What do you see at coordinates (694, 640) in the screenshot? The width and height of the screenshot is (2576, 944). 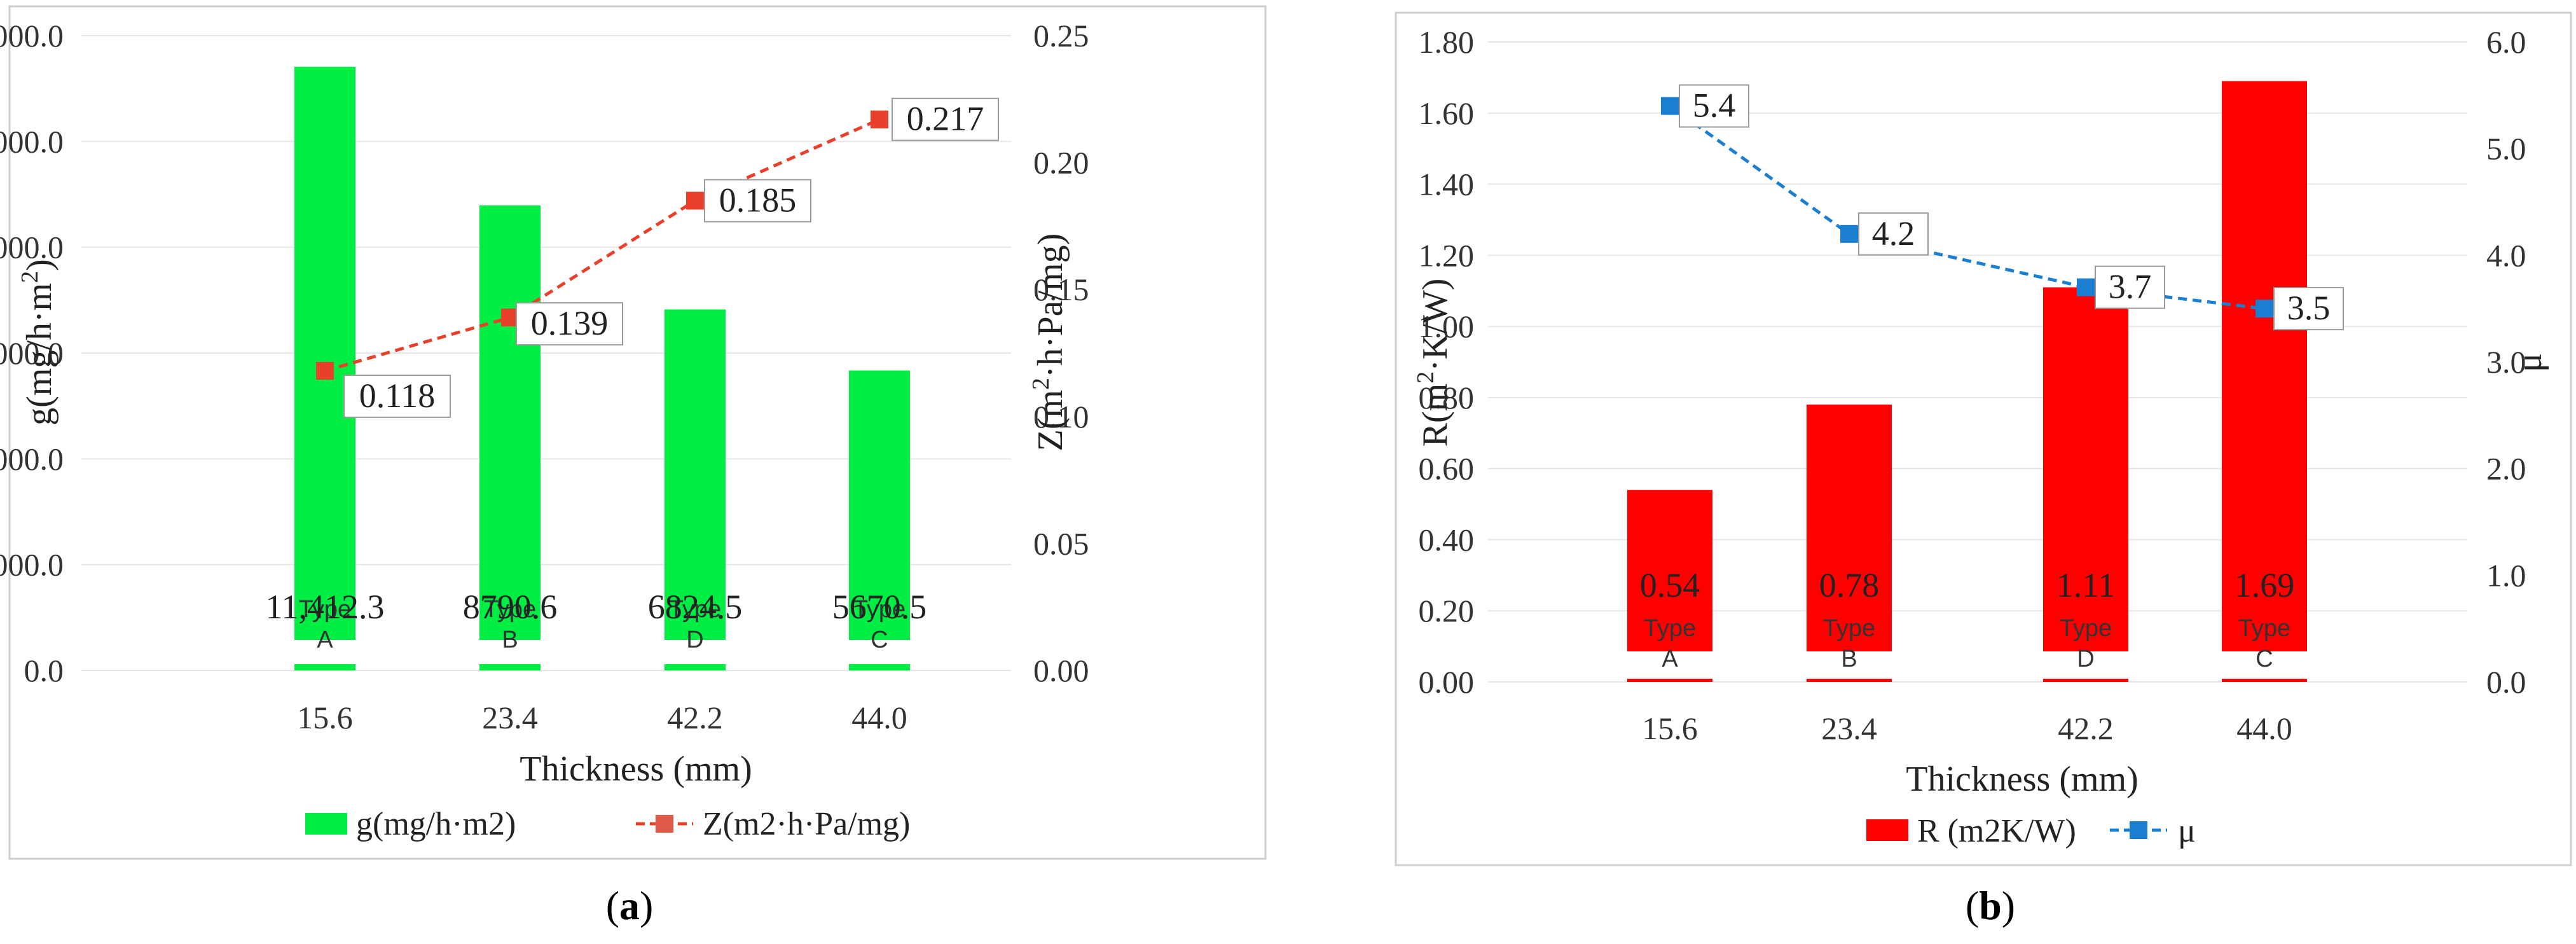 I see `panel-a-type-letter: D` at bounding box center [694, 640].